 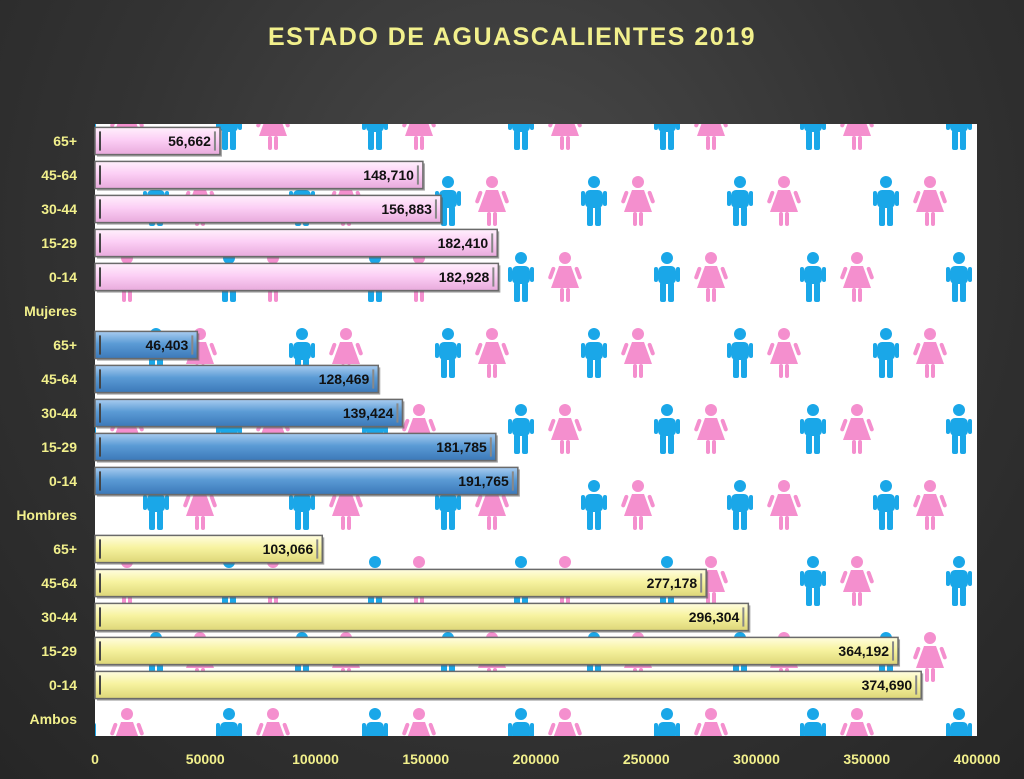 I want to click on bar-value-label: 103,066, so click(x=288, y=549).